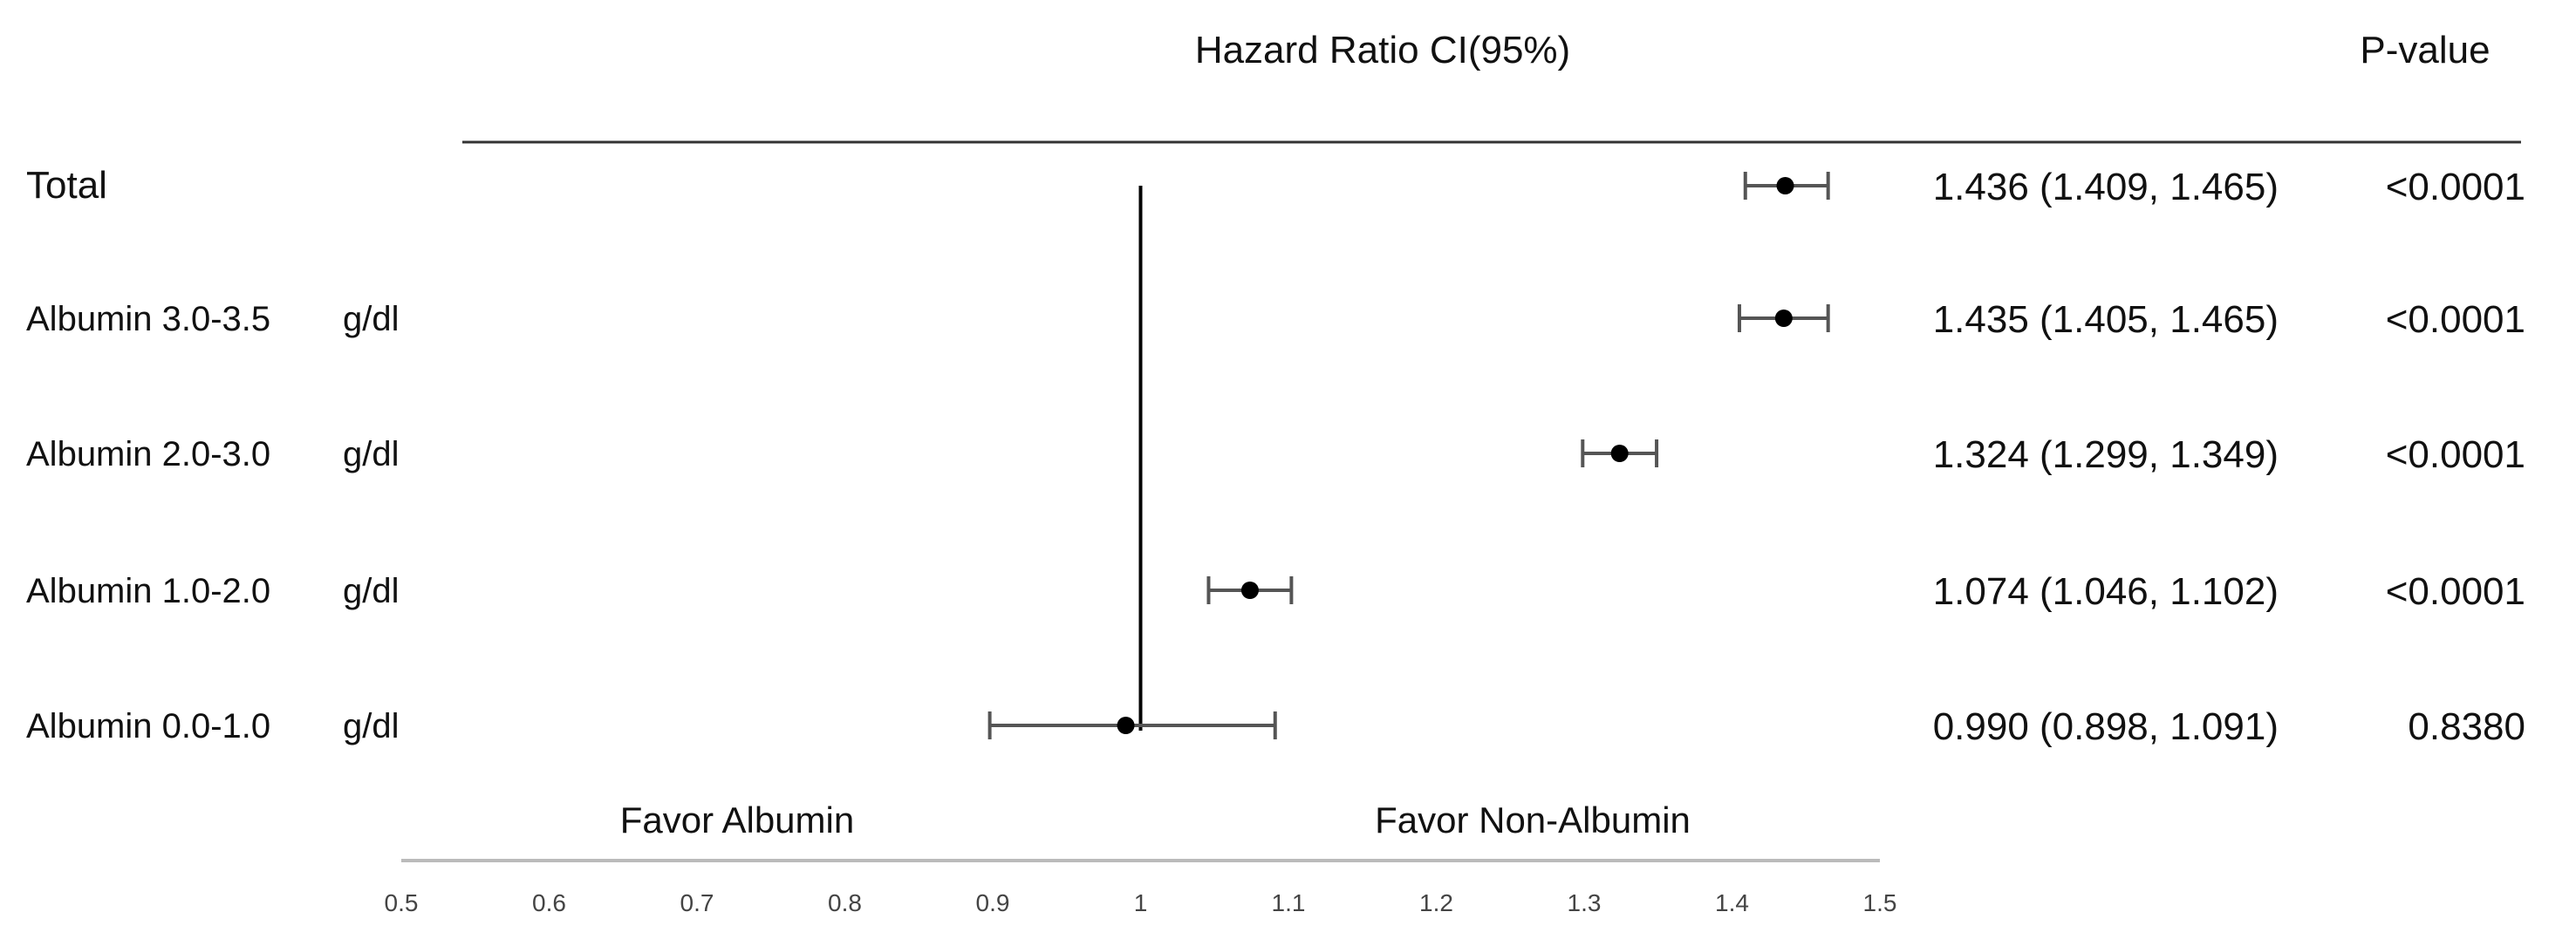 The image size is (2576, 946). I want to click on x-tick-label: 1.3, so click(1585, 902).